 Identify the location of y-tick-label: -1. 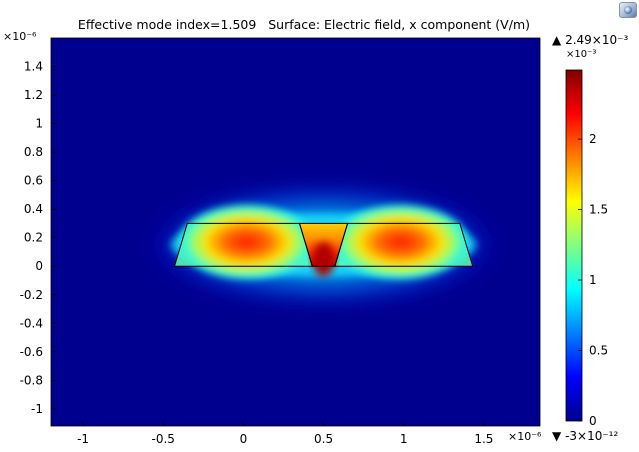
(37, 409).